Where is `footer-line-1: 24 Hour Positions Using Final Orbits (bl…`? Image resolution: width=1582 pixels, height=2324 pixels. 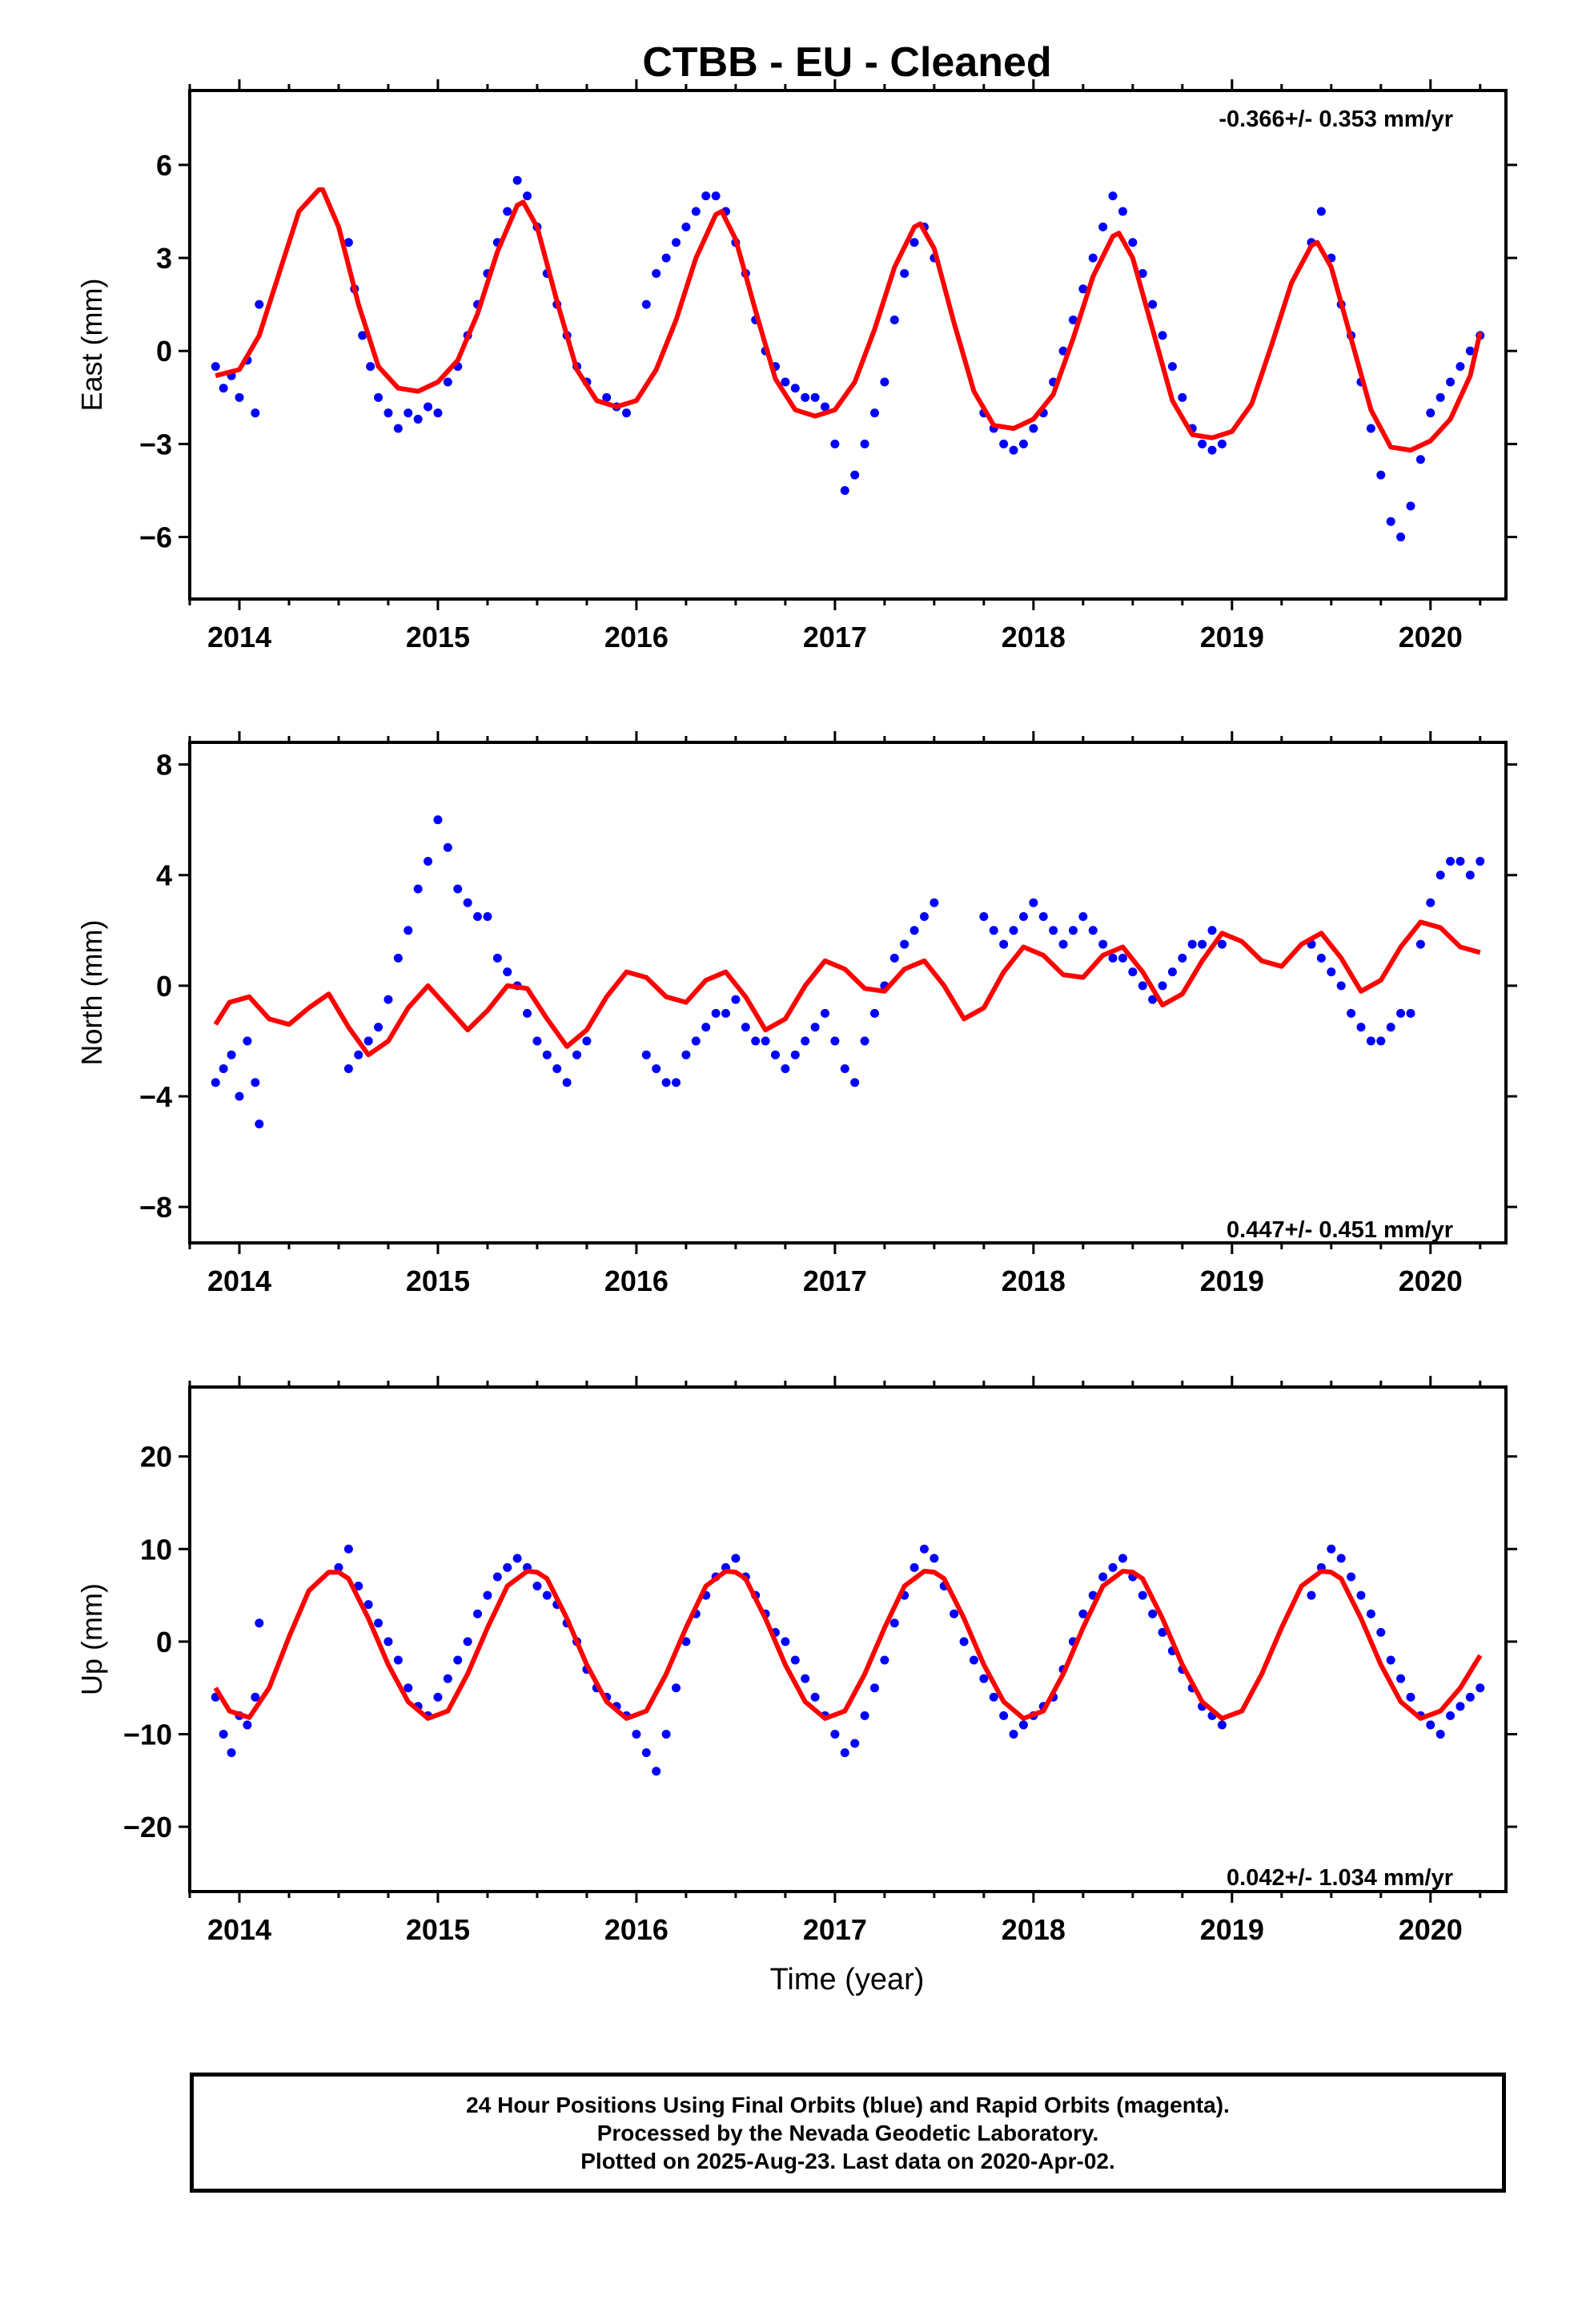
footer-line-1: 24 Hour Positions Using Final Orbits (bl… is located at coordinates (848, 2105).